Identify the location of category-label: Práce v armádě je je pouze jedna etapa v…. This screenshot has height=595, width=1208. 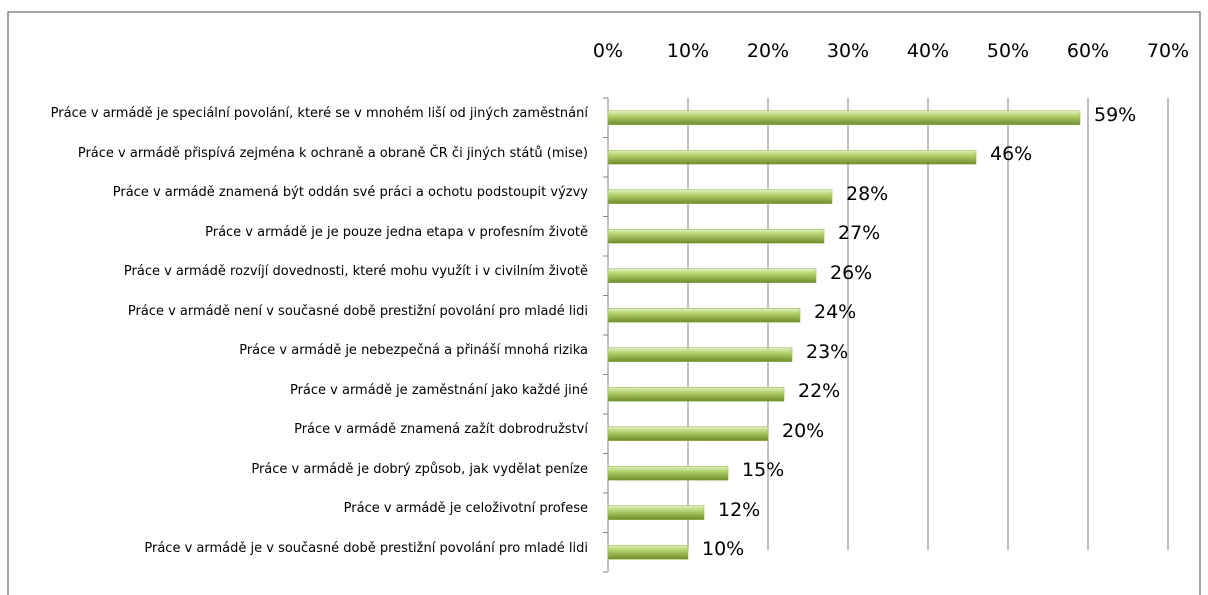
(308, 232).